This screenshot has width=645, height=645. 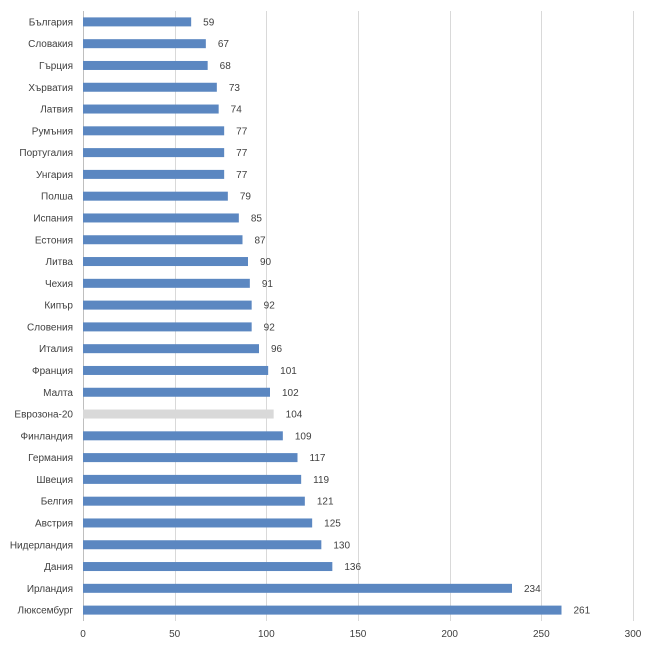 I want to click on data-label: 102, so click(x=290, y=393).